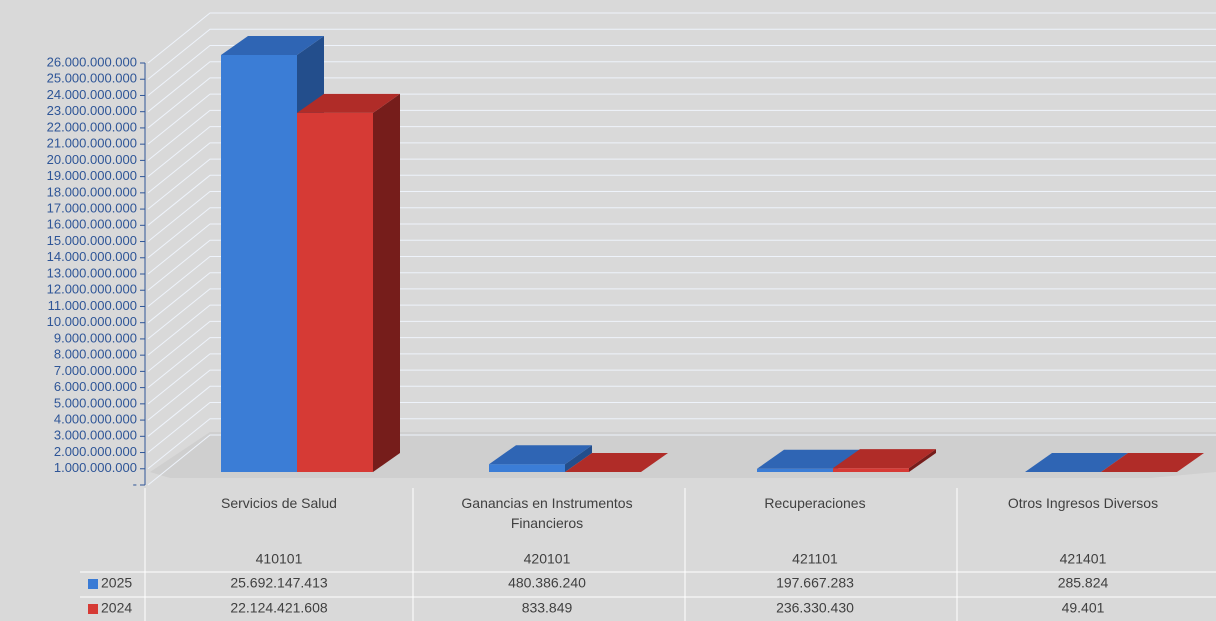 This screenshot has width=1216, height=621. I want to click on y-tick-label: 4.000.000.000, so click(95, 419).